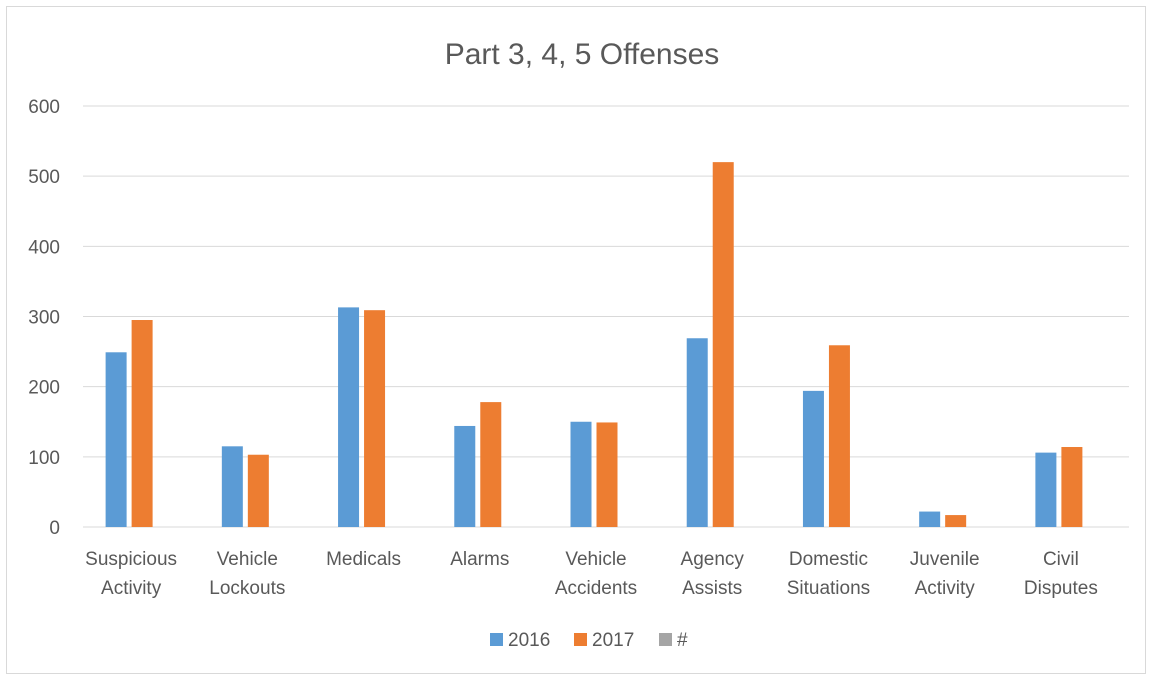 Image resolution: width=1153 pixels, height=681 pixels. I want to click on y-tick-label: 400, so click(44, 247).